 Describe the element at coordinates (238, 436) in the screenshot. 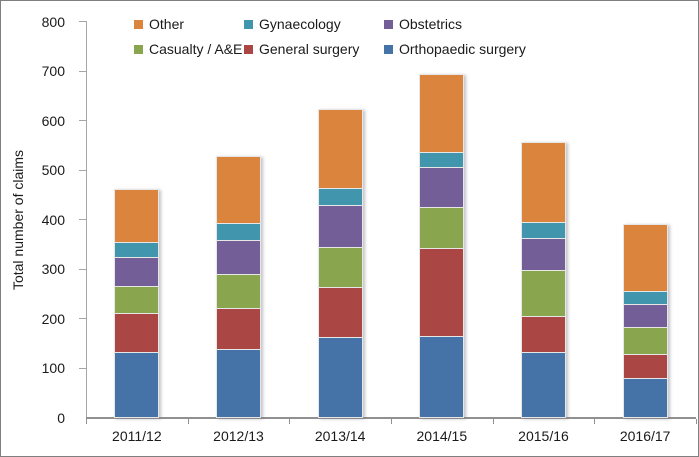

I see `x-axis-label: 2012/13` at that location.